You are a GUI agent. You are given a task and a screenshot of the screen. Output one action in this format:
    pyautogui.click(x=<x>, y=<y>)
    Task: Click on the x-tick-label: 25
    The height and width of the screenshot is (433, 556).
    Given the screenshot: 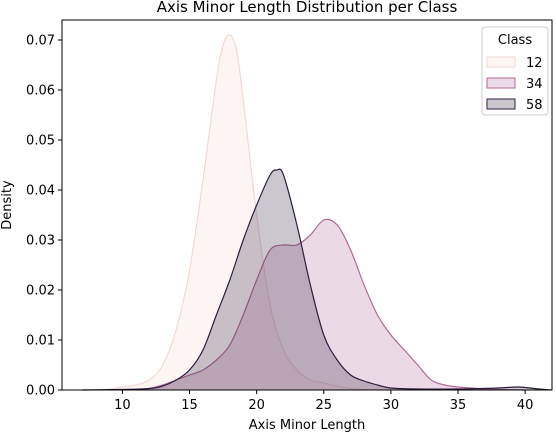 What is the action you would take?
    pyautogui.click(x=324, y=405)
    